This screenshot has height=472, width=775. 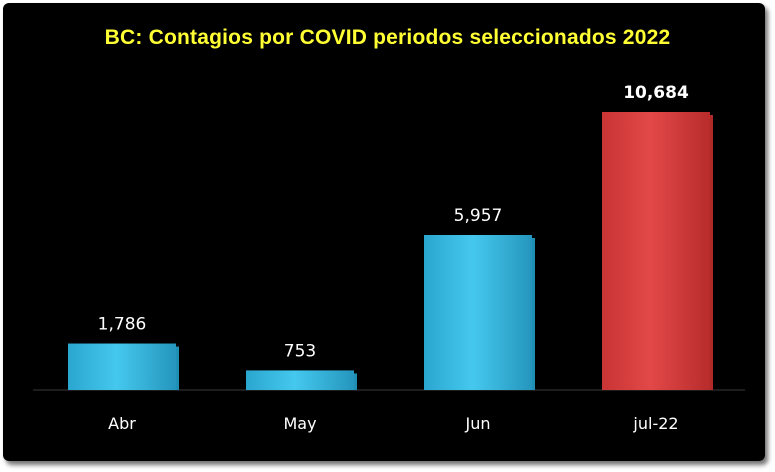 I want to click on value-label-jun: 5,957, so click(x=478, y=216).